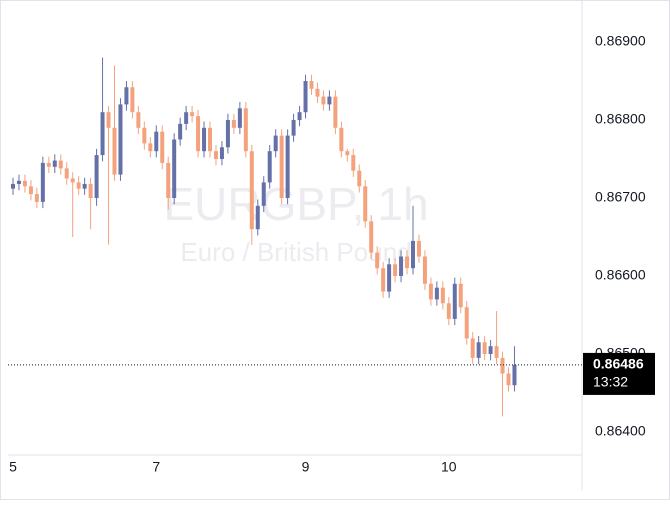 This screenshot has width=670, height=505. Describe the element at coordinates (449, 467) in the screenshot. I see `x-tick-label: 10` at that location.